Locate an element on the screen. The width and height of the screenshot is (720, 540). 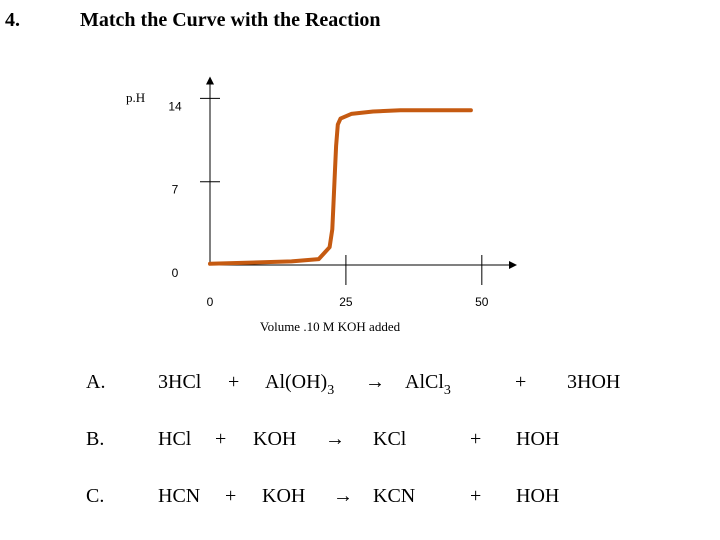
reaction-term: 3HOH is located at coordinates (593, 382).